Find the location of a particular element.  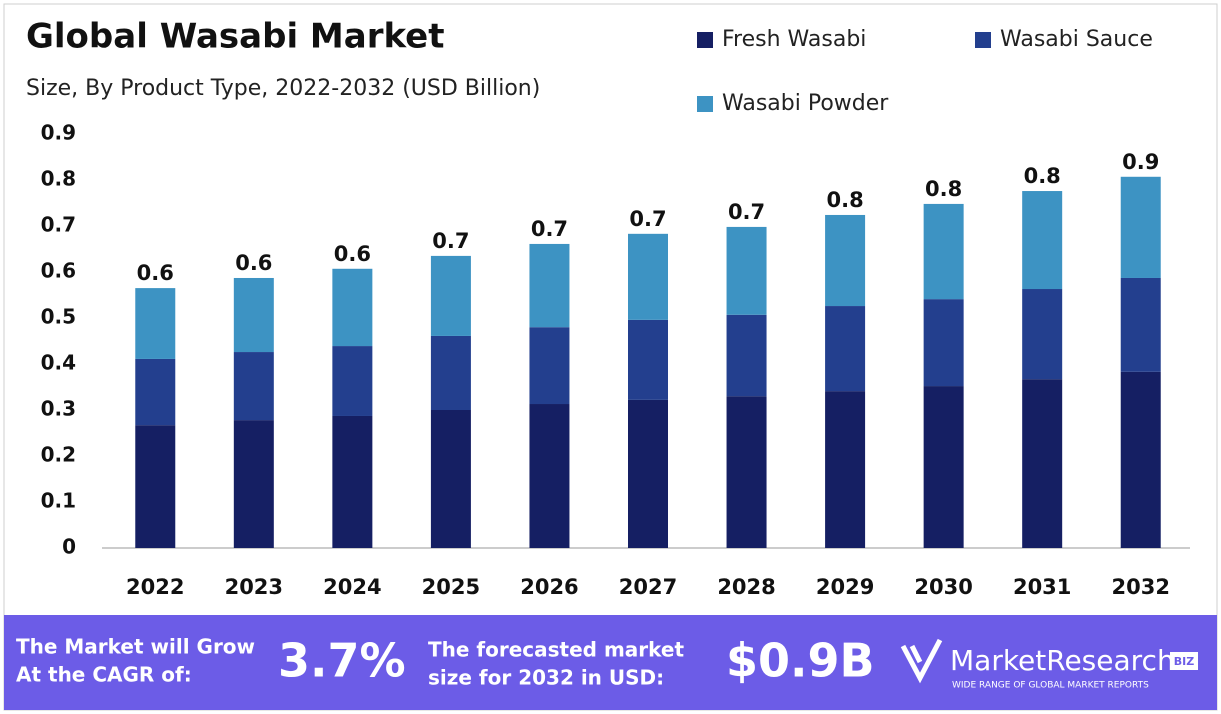

y-tick-label: 0 is located at coordinates (69, 547).